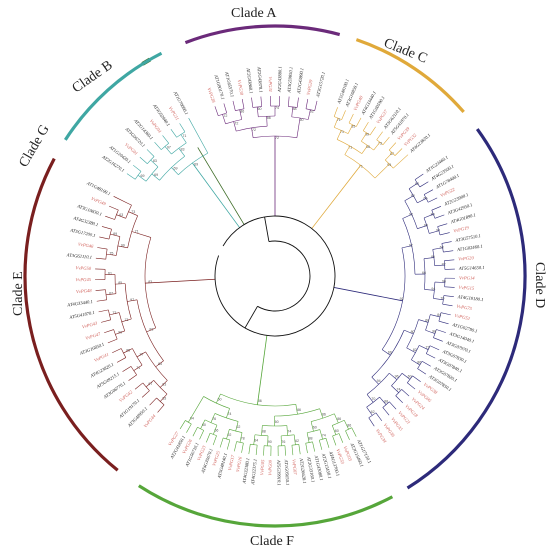 This screenshot has height=553, width=550. What do you see at coordinates (174, 113) in the screenshot?
I see `leaf-label: VvPG11` at bounding box center [174, 113].